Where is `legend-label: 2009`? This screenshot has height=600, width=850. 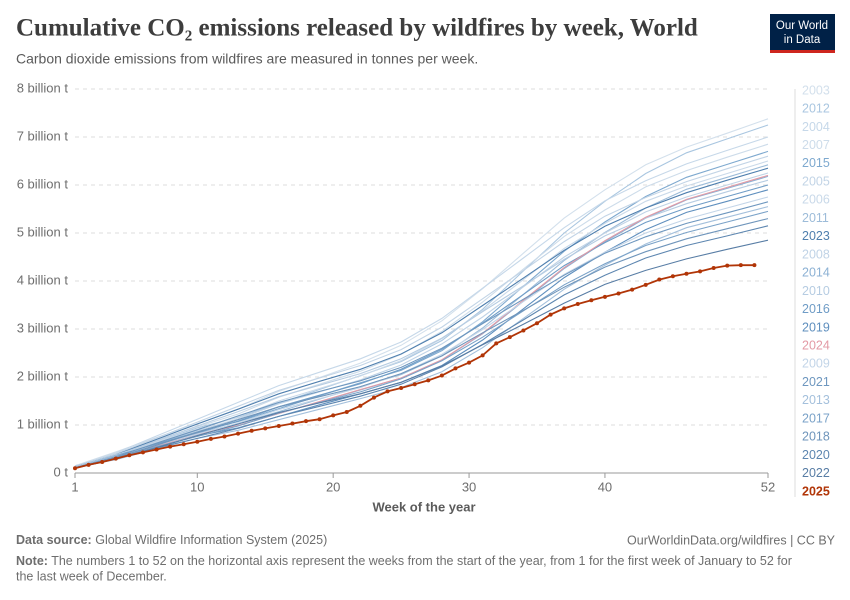
legend-label: 2009 is located at coordinates (816, 364).